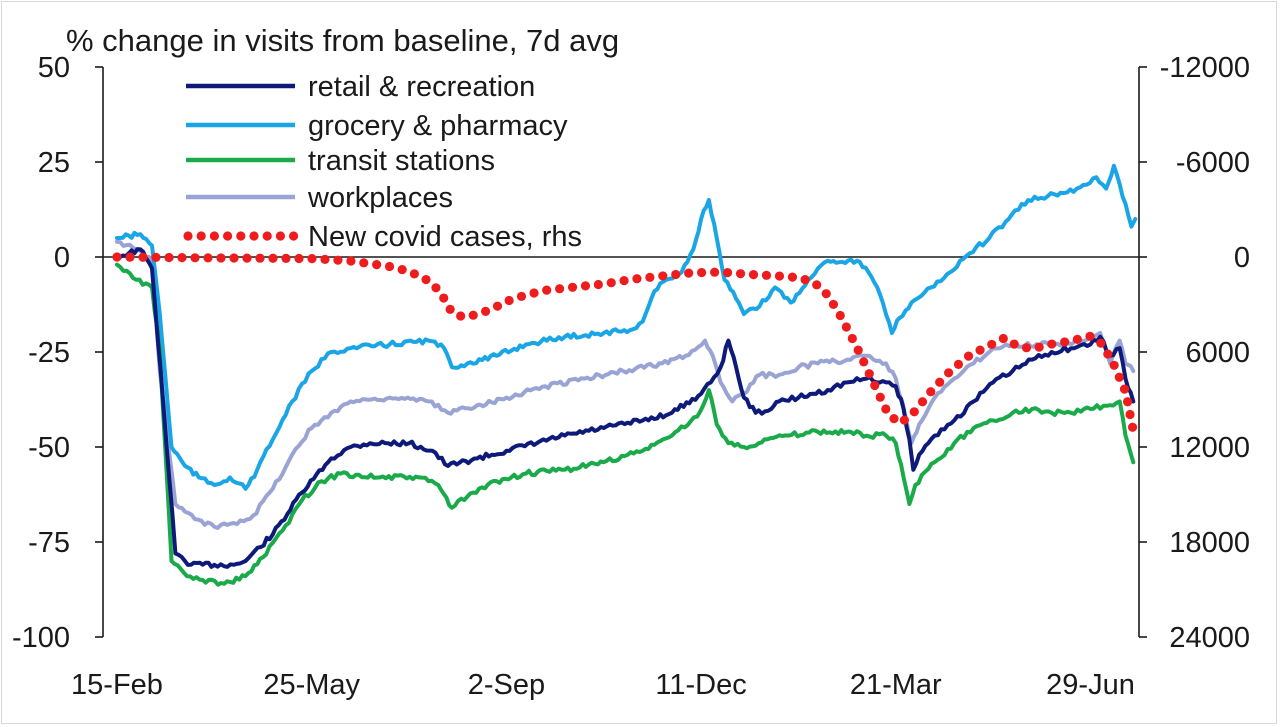  What do you see at coordinates (1217, 353) in the screenshot?
I see `y-right-tick-label: 6000` at bounding box center [1217, 353].